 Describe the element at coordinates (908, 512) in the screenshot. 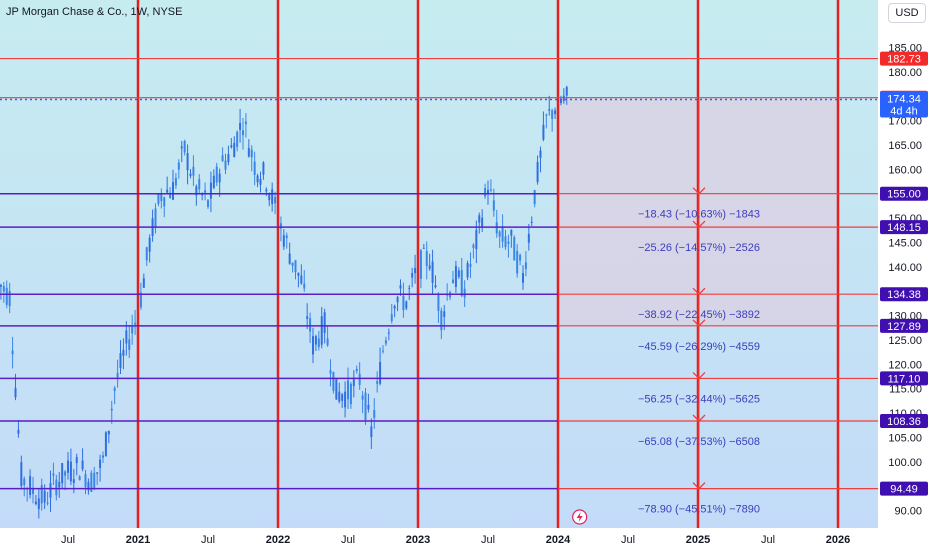

I see `y-tick-label: 90.00` at that location.